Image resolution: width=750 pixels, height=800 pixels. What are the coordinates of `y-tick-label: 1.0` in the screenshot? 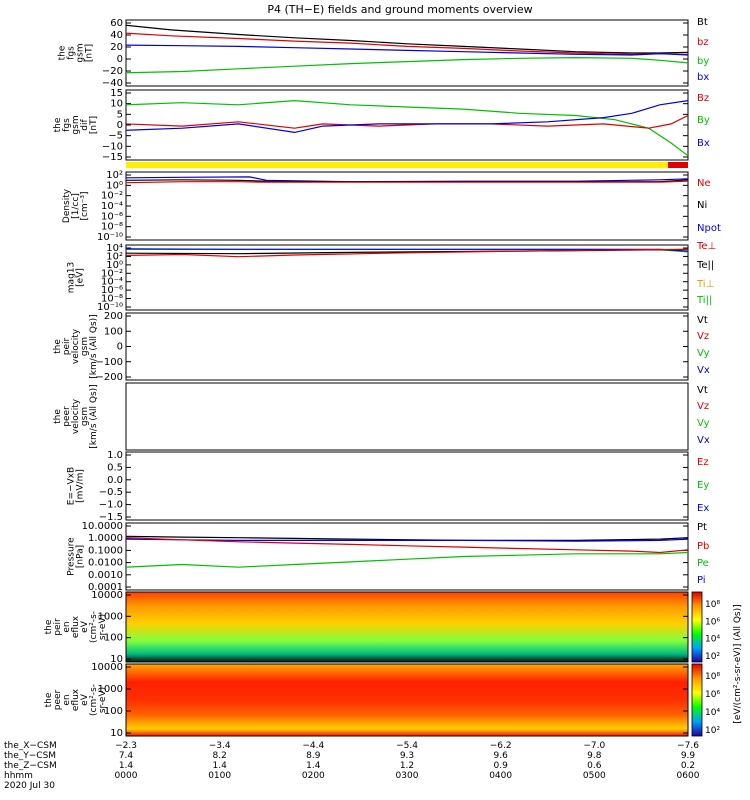 It's located at (115, 455).